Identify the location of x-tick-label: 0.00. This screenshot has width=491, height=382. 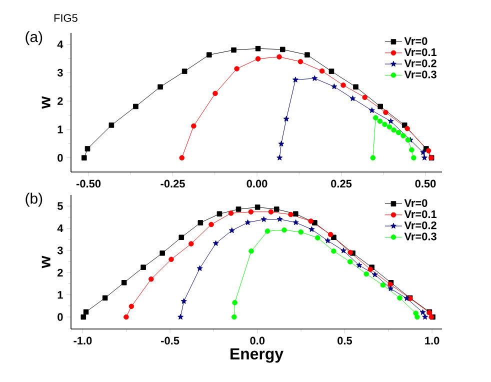
(257, 184).